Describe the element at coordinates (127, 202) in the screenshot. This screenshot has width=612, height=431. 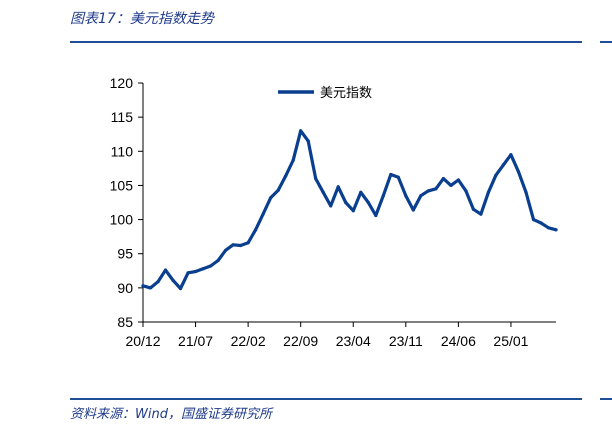
I see `y-axis: 85 90 95 100 105 110 115 120` at that location.